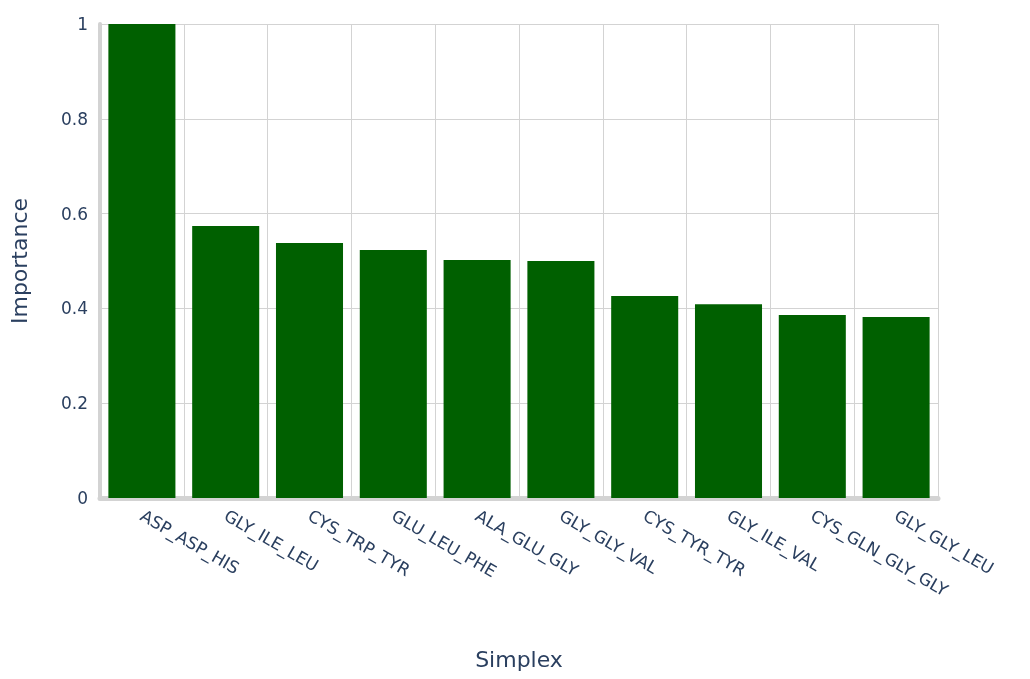 This screenshot has height=679, width=1030. Describe the element at coordinates (74, 308) in the screenshot. I see `y-tick-label: 0.4` at that location.